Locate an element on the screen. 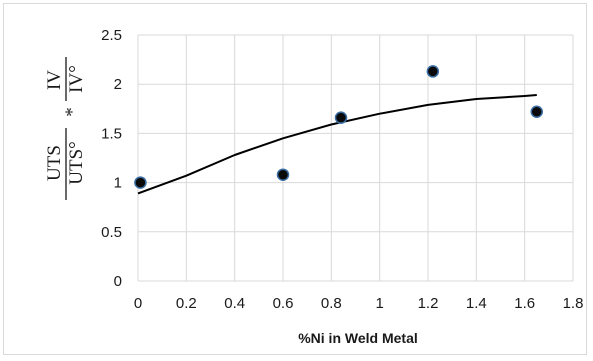  x-tick-label: 0.2 is located at coordinates (186, 303).